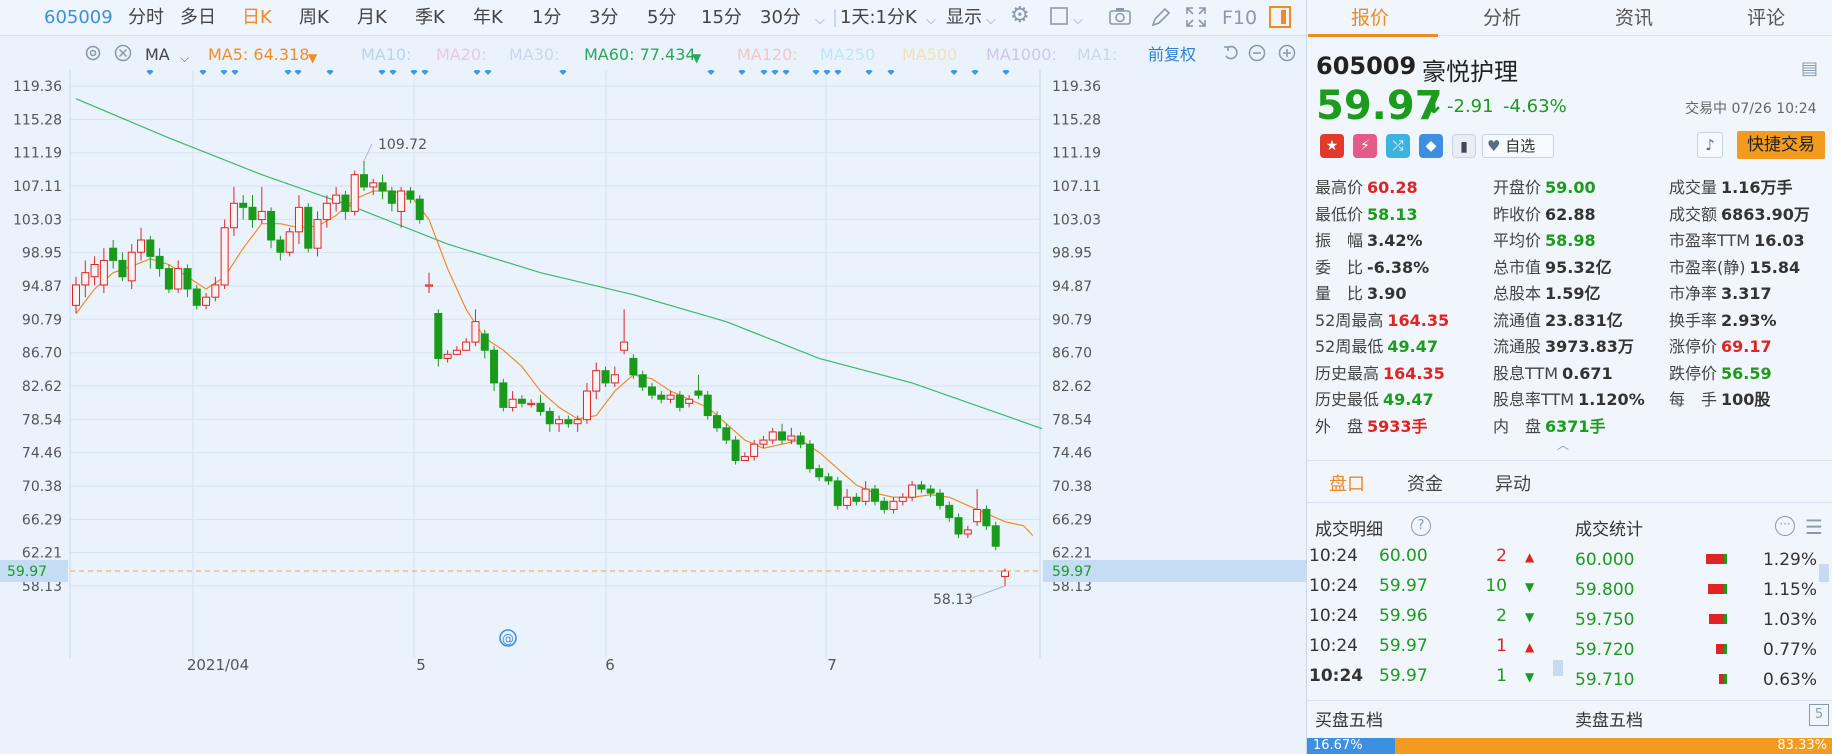 The image size is (1832, 754). What do you see at coordinates (662, 17) in the screenshot?
I see `tab-5min: 5分` at bounding box center [662, 17].